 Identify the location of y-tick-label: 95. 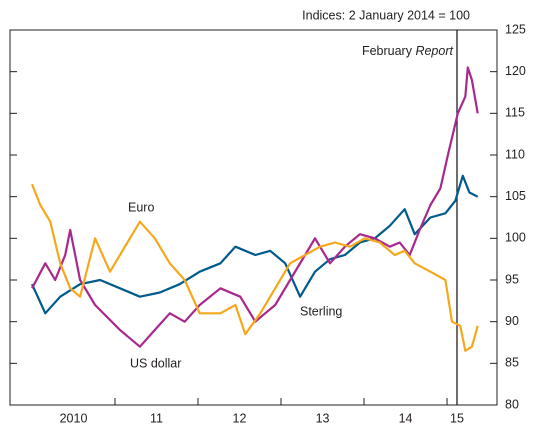
(512, 279).